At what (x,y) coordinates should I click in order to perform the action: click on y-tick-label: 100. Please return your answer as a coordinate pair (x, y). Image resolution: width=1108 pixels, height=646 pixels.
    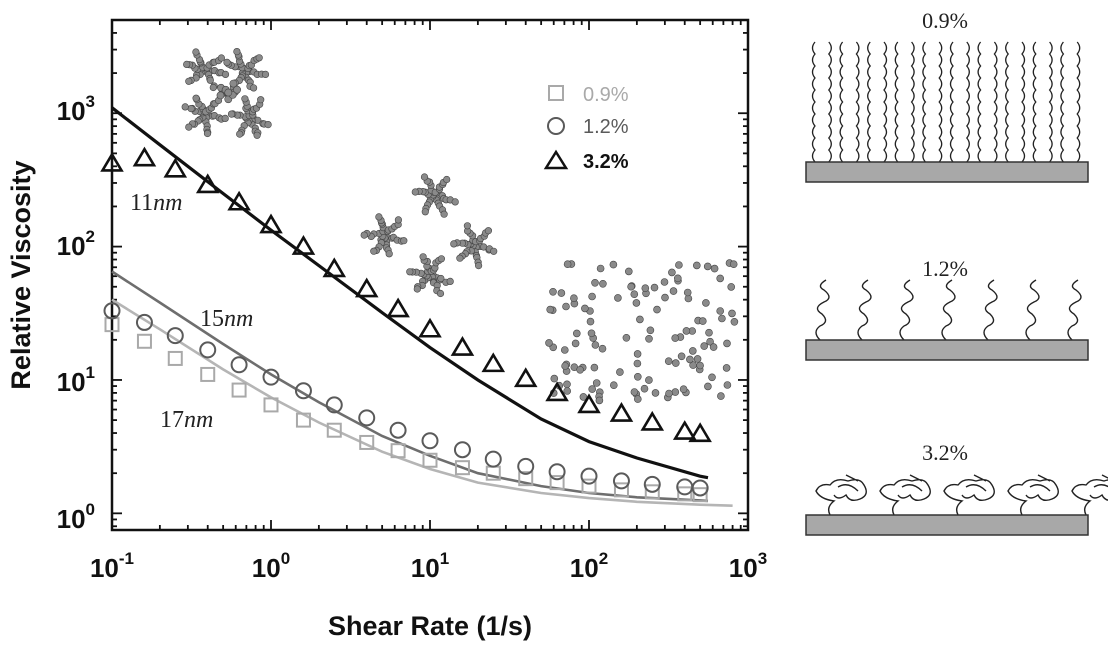
    Looking at the image, I should click on (76, 517).